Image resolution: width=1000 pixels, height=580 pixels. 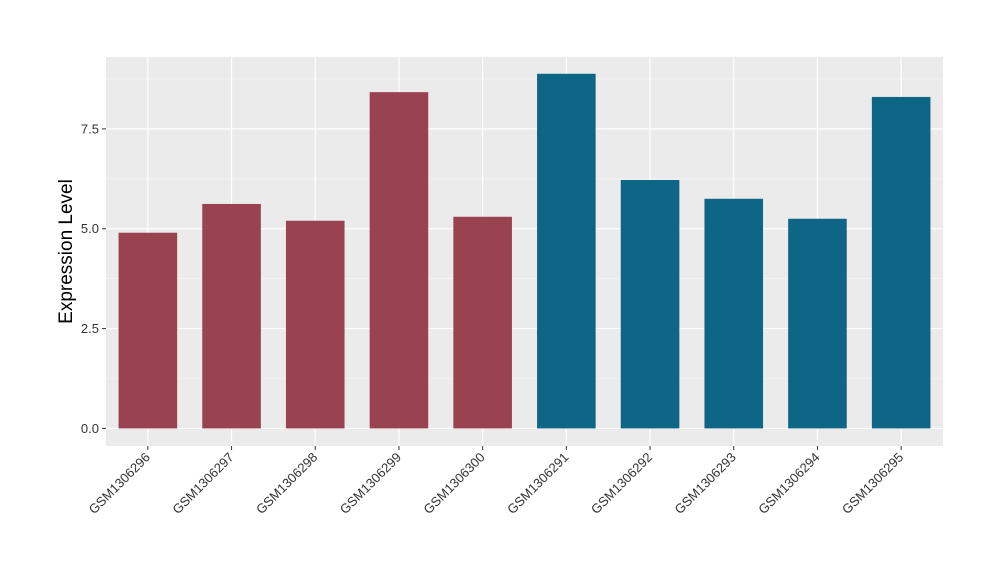 What do you see at coordinates (621, 483) in the screenshot?
I see `x-tick-label: GSM1306292` at bounding box center [621, 483].